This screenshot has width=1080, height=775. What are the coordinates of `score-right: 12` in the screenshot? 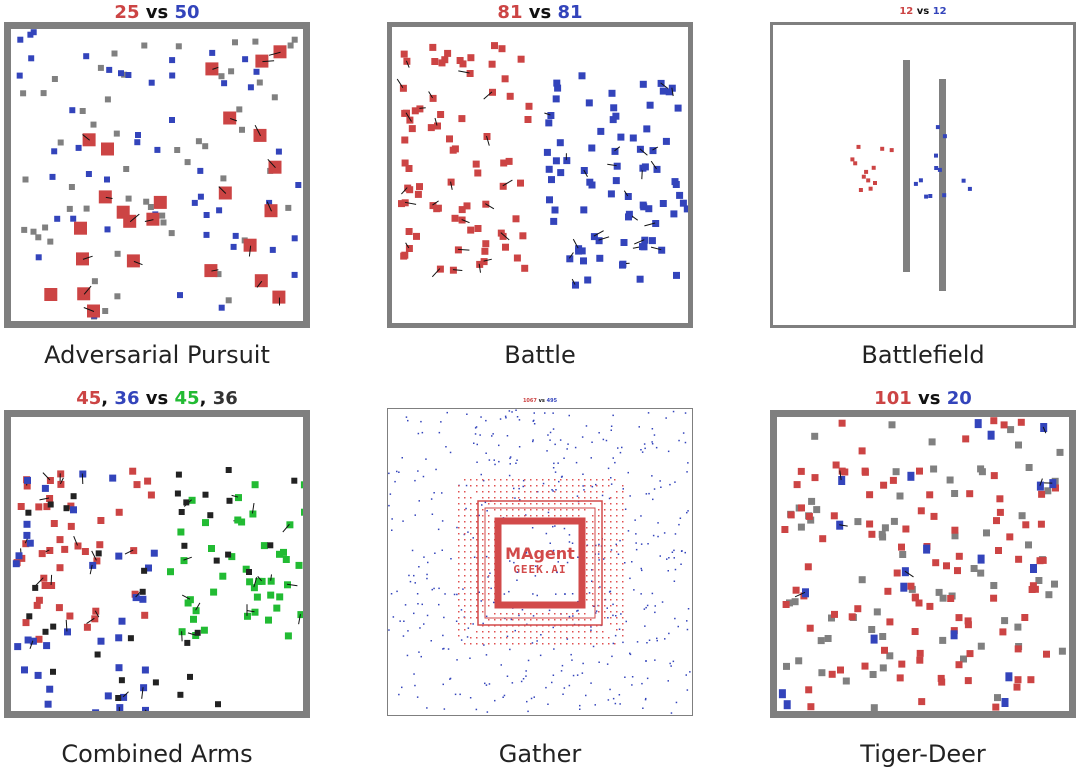 It's located at (939, 11).